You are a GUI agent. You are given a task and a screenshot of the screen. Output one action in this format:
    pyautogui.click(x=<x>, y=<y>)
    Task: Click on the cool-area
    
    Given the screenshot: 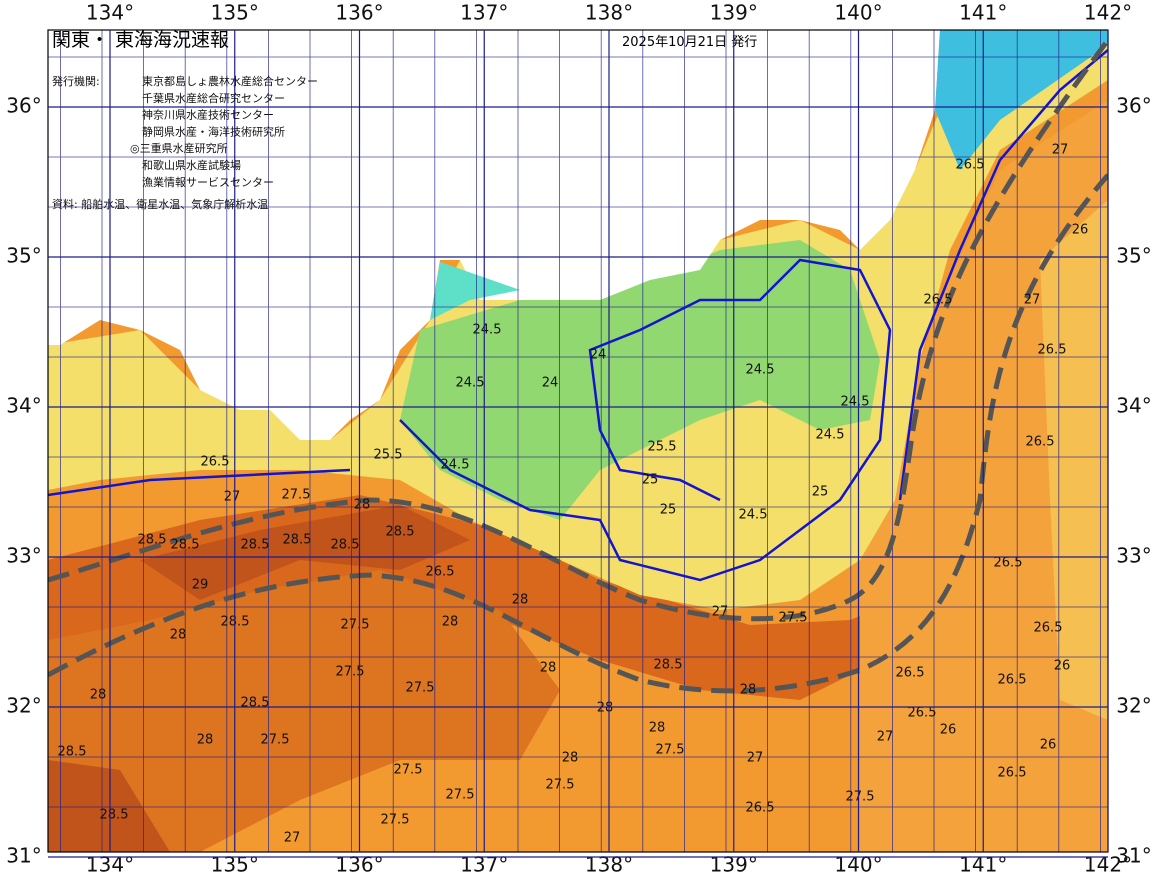 What is the action you would take?
    pyautogui.click(x=1074, y=460)
    